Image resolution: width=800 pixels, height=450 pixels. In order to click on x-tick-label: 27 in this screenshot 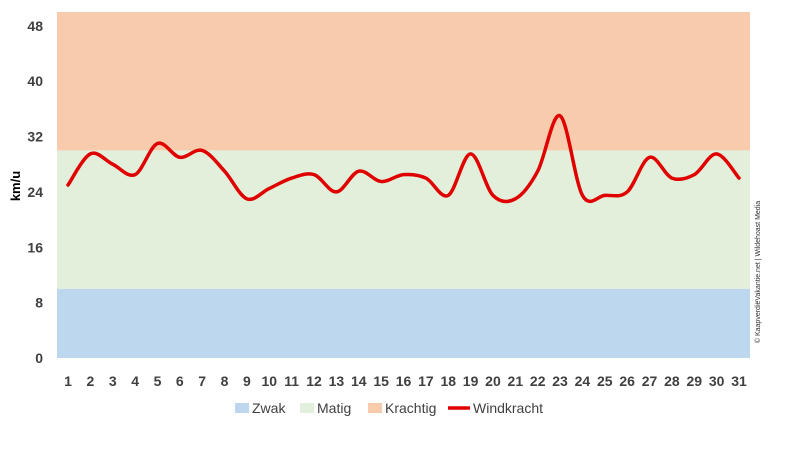, I will do `click(650, 381)`.